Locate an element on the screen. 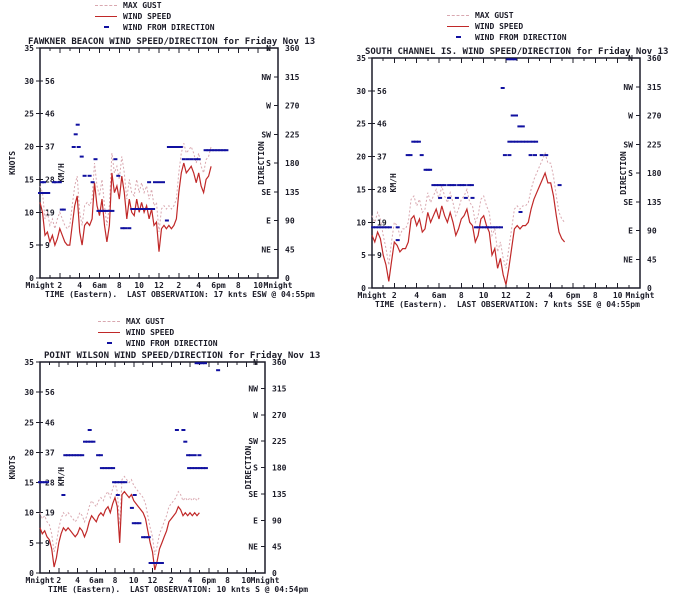 Image resolution: width=694 pixels, height=615 pixels. compass-tick-label: SE is located at coordinates (628, 202).